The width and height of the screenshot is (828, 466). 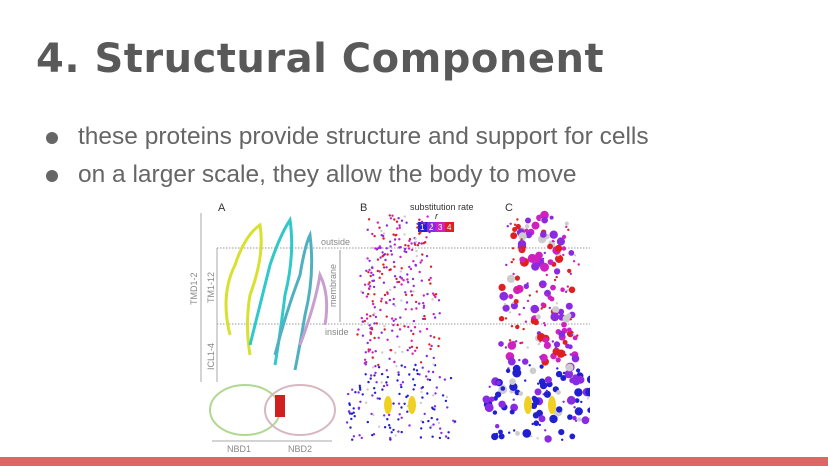 I want to click on inside-label: inside, so click(x=337, y=332).